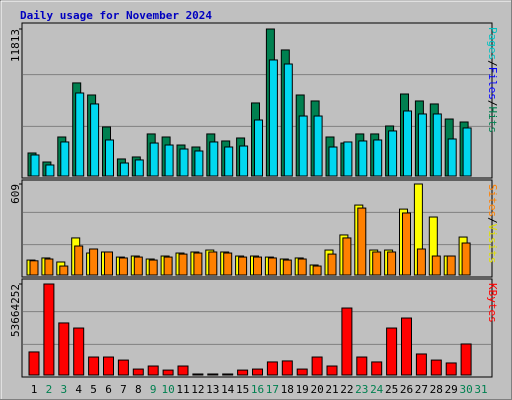  What do you see at coordinates (78, 389) in the screenshot?
I see `x-tick-label: 4` at bounding box center [78, 389].